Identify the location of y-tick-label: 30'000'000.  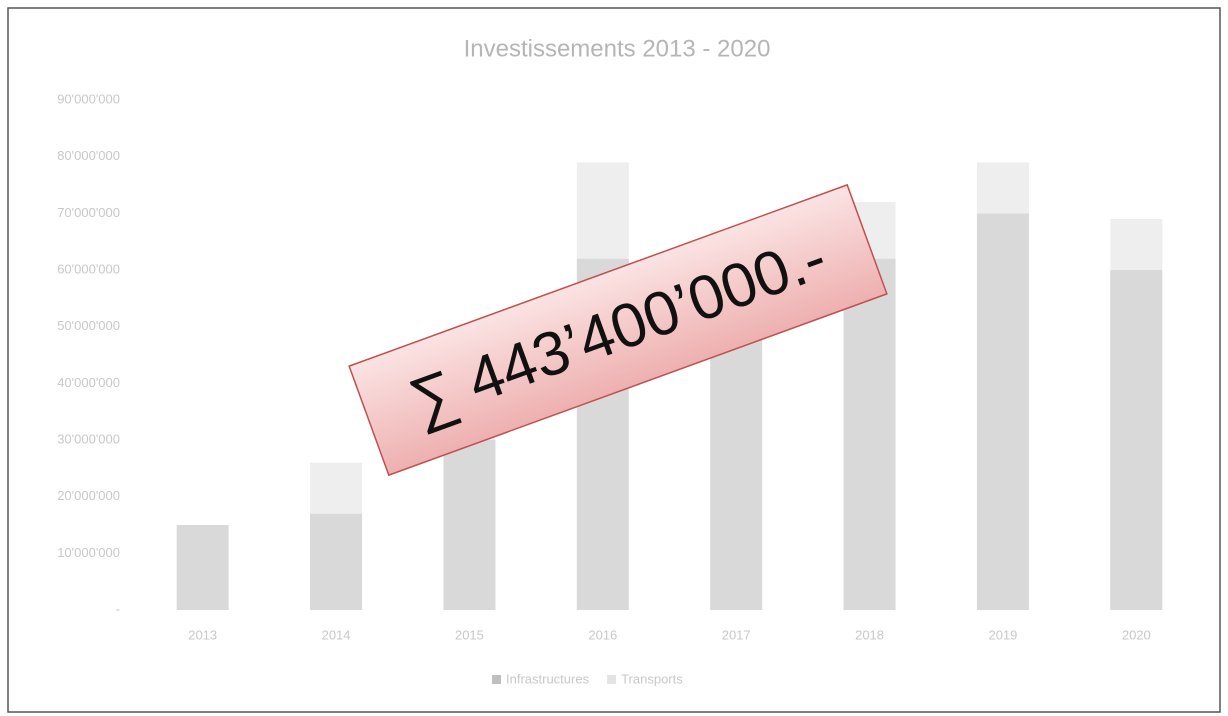
(88, 438).